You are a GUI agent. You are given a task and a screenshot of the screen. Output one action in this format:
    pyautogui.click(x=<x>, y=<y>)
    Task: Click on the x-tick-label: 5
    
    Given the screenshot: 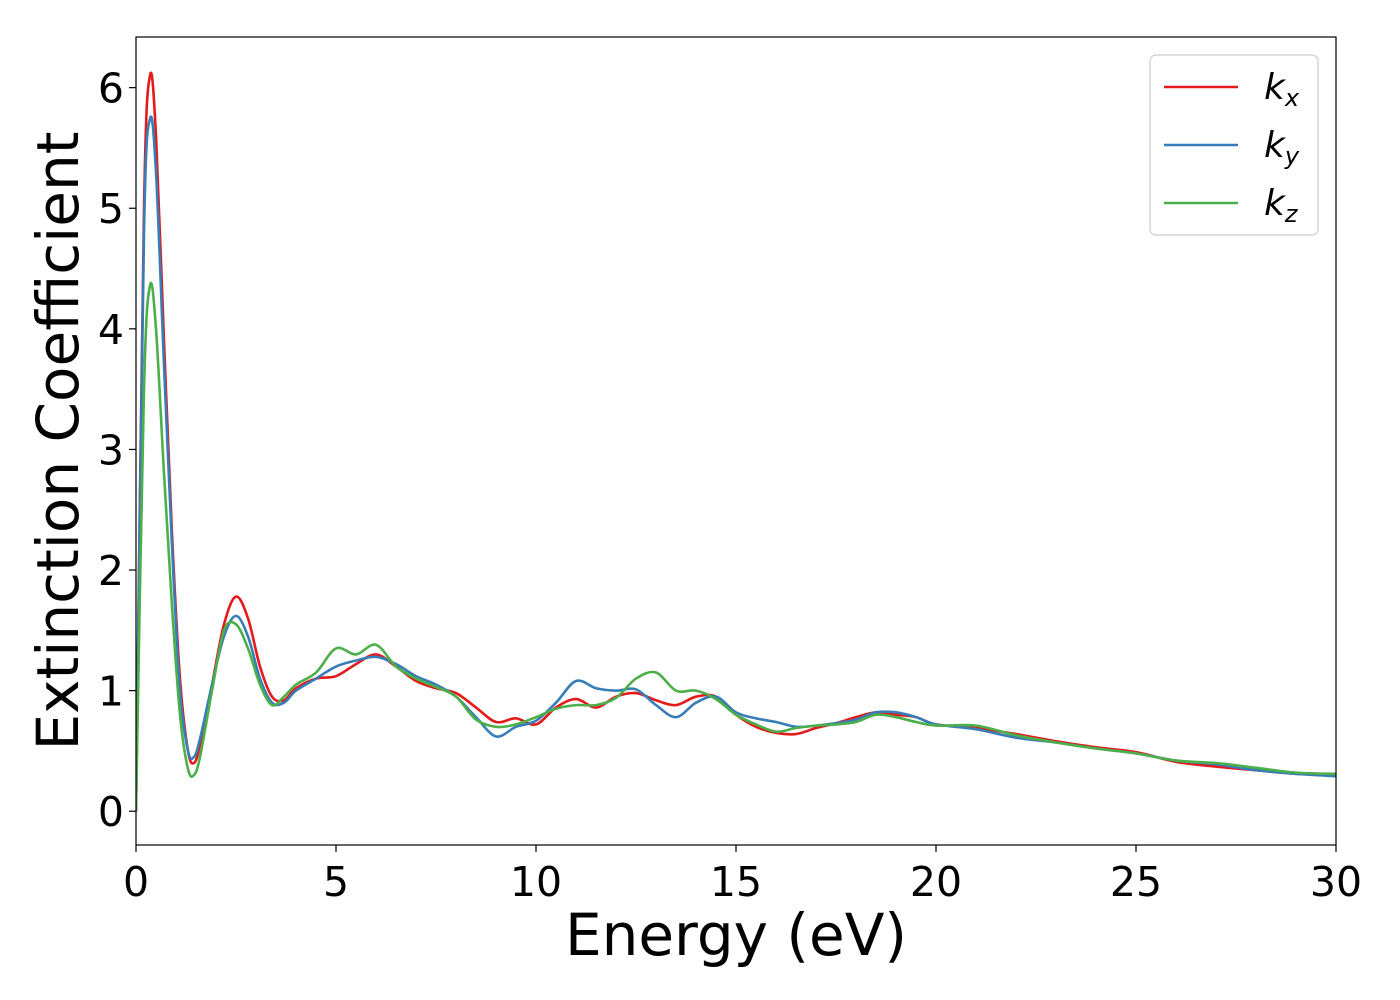 What is the action you would take?
    pyautogui.click(x=336, y=882)
    